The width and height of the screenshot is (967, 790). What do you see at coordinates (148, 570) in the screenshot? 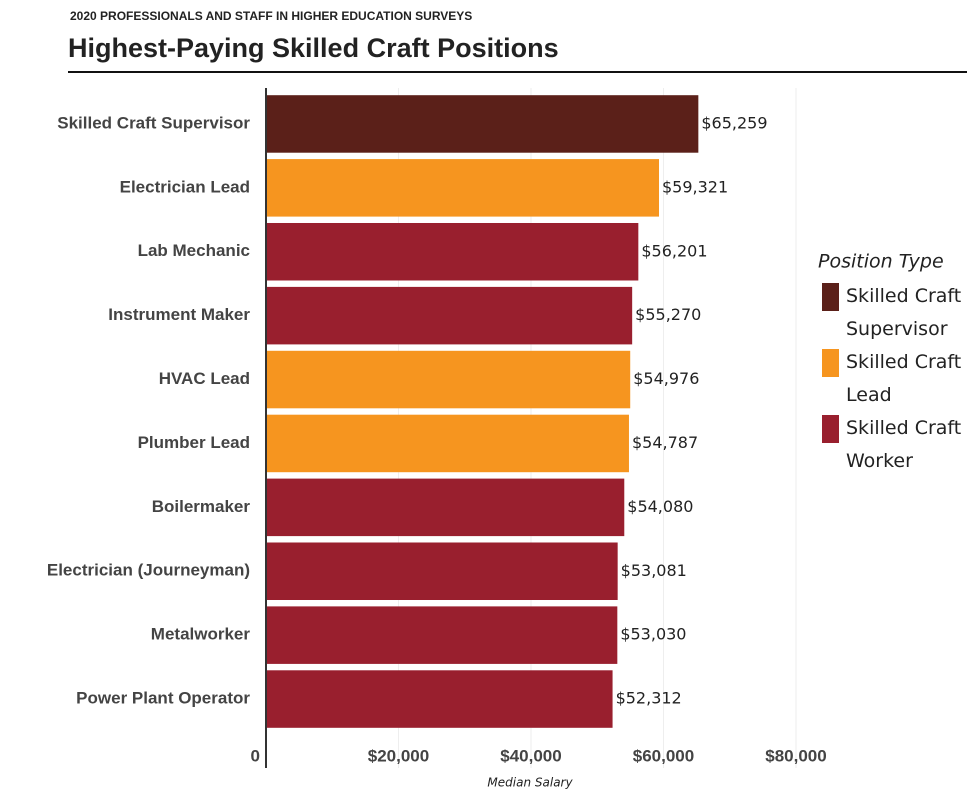
I see `y-tick-label: Electrician (Journeyman)` at bounding box center [148, 570].